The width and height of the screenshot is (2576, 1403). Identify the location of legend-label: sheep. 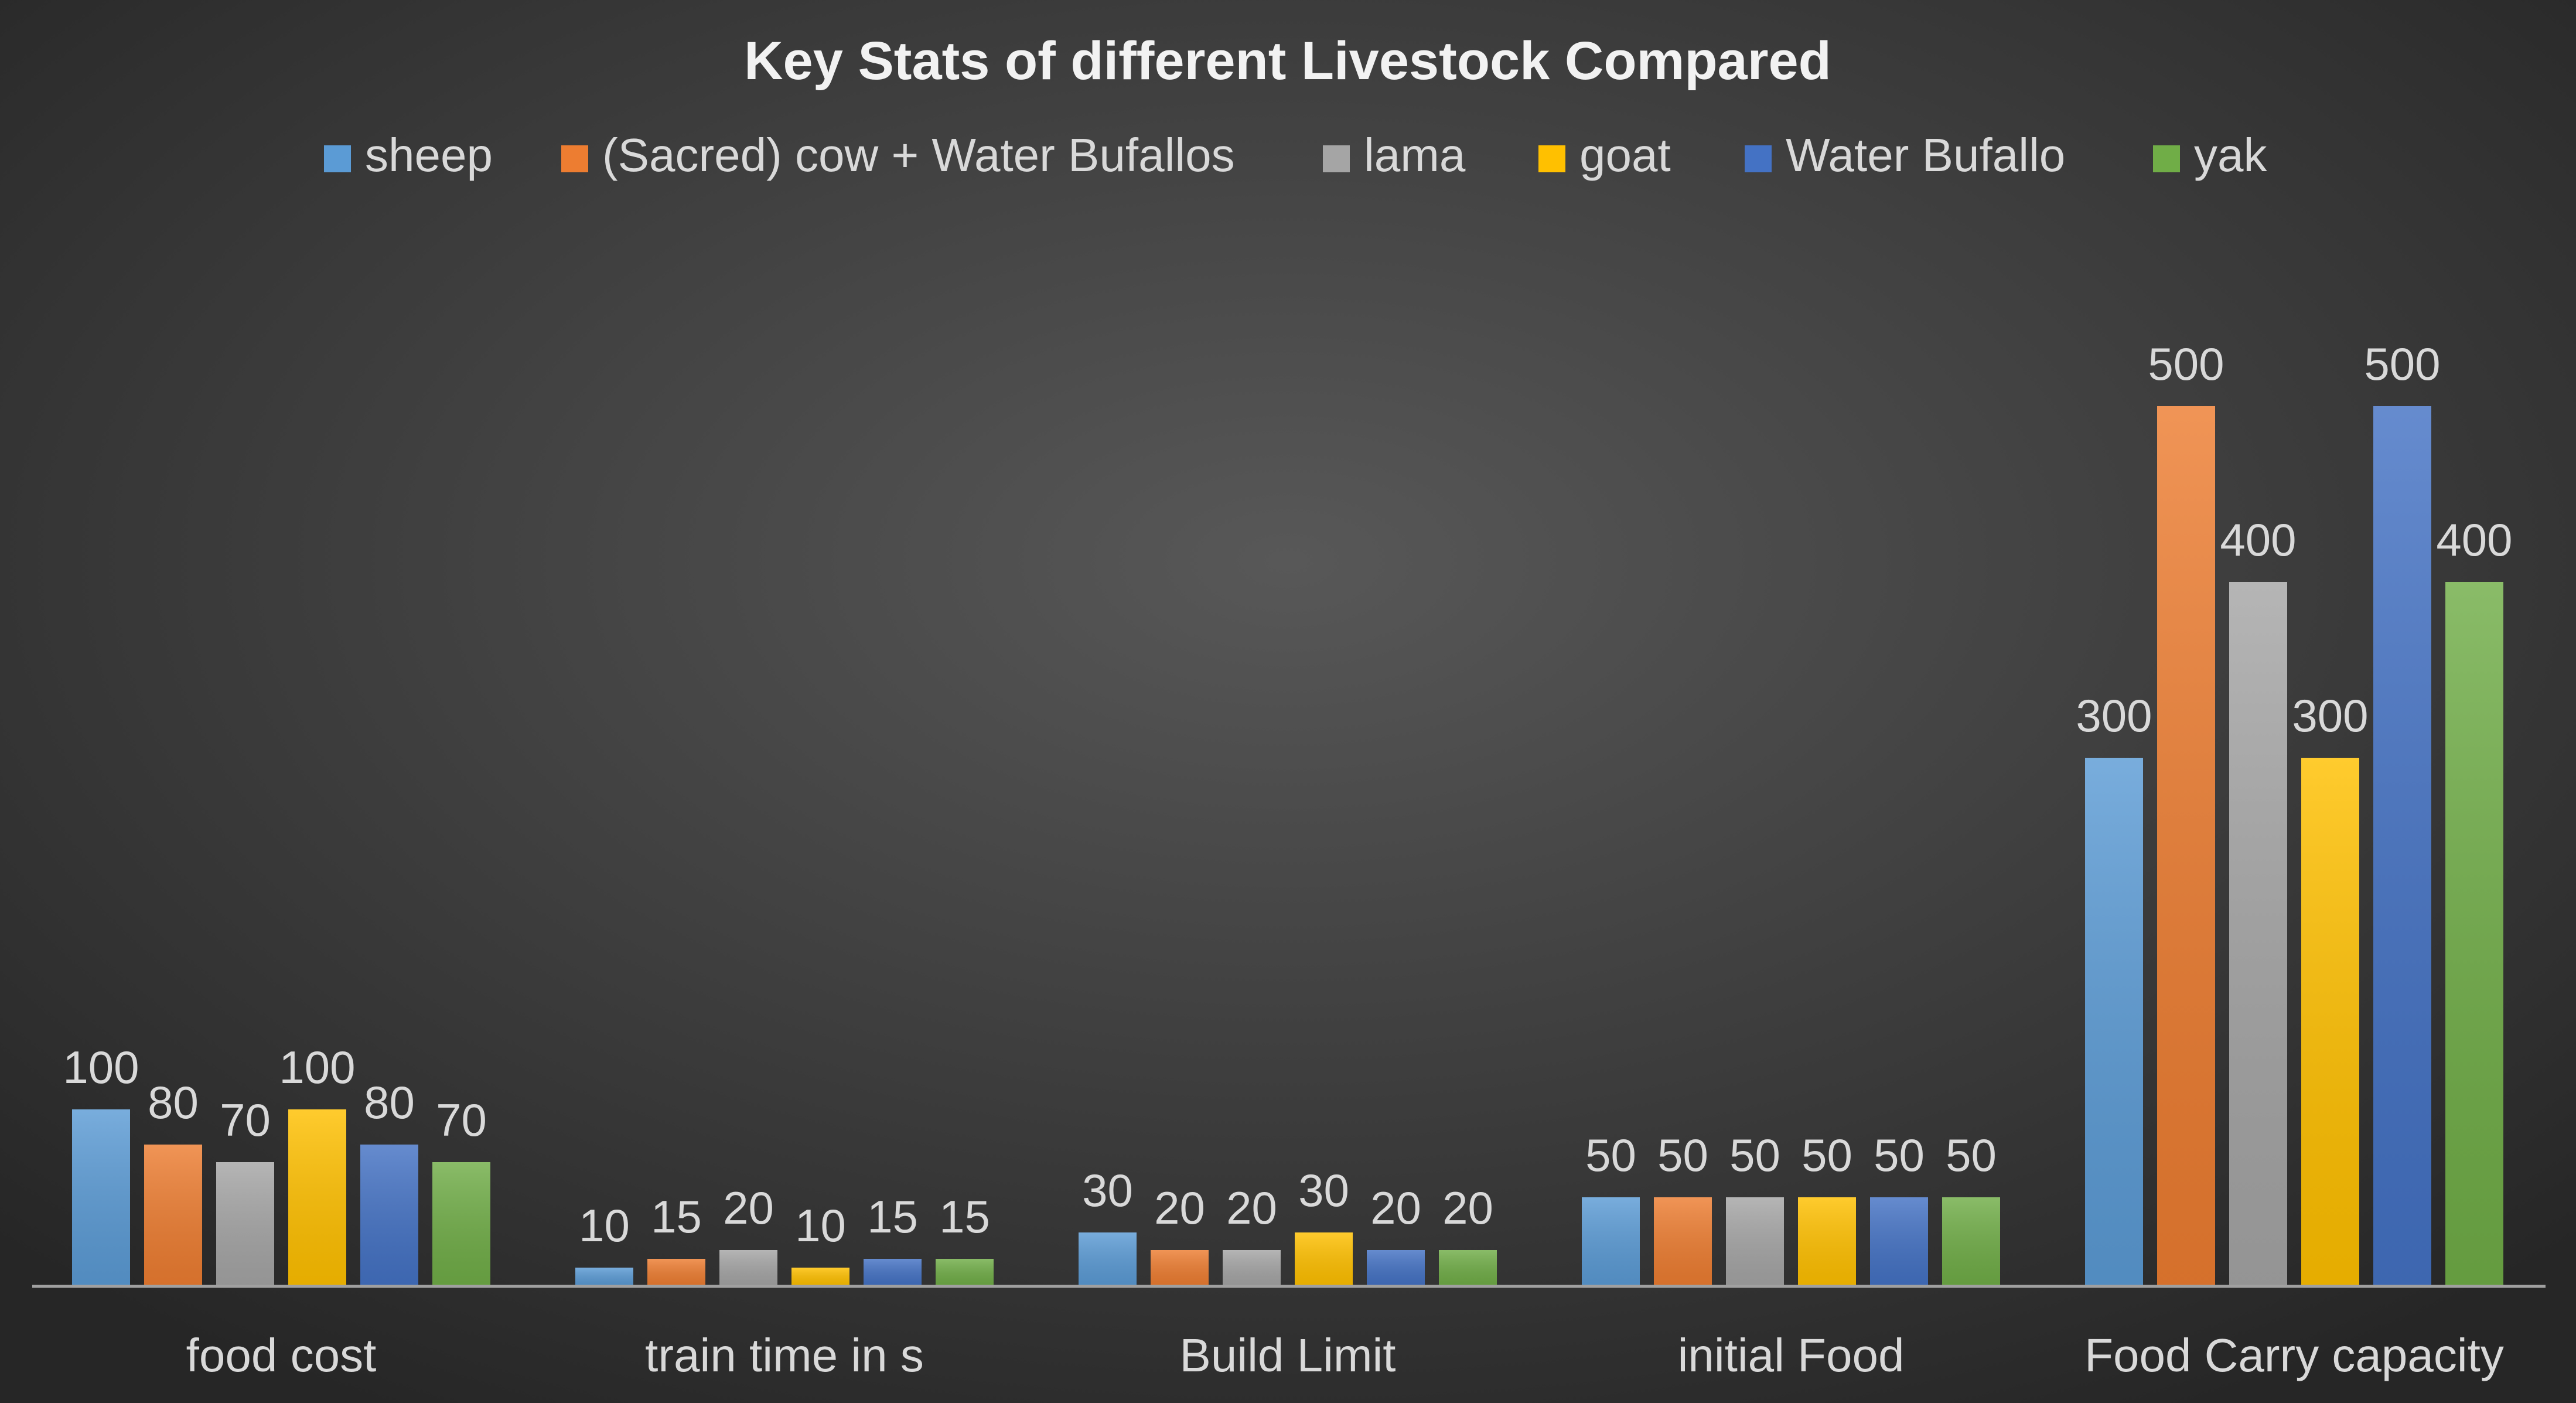
(429, 155).